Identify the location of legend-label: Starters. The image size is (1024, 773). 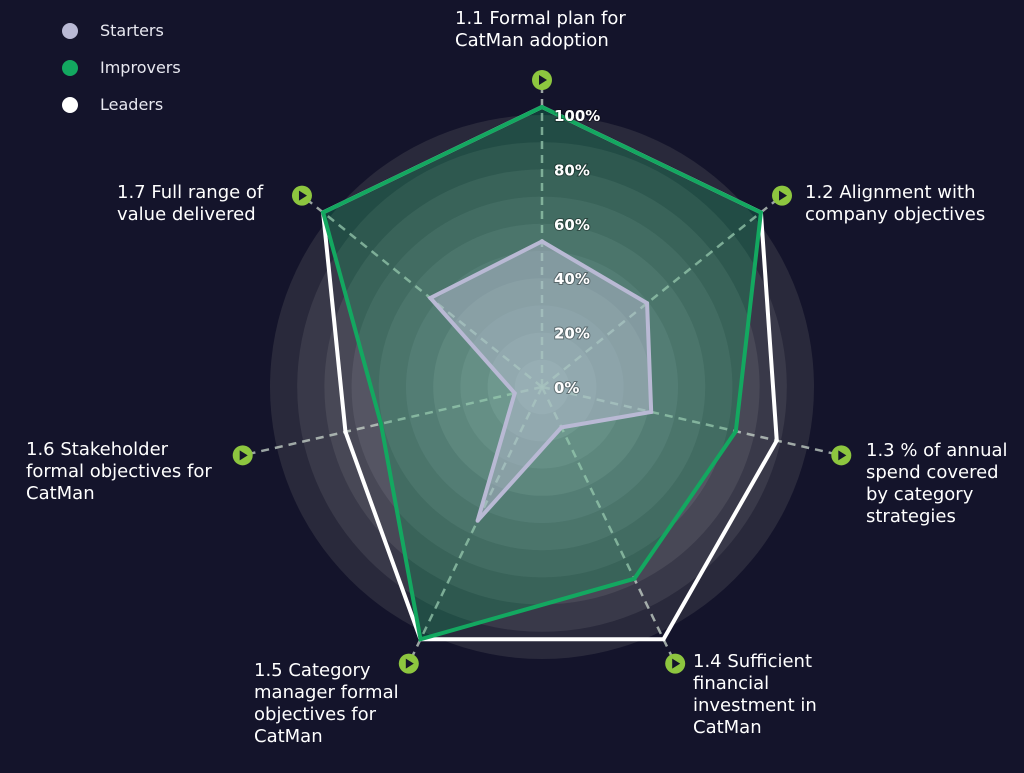
(132, 30).